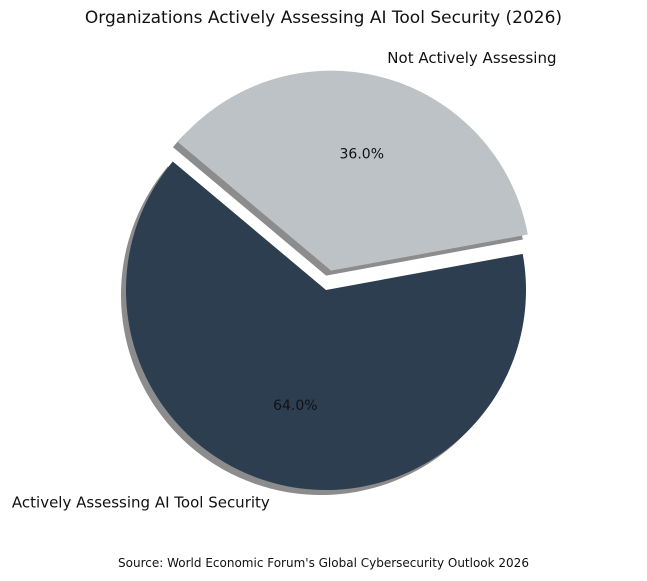 The height and width of the screenshot is (581, 647). I want to click on slice-label-not-actively-assessing: Not Actively Assessing, so click(471, 58).